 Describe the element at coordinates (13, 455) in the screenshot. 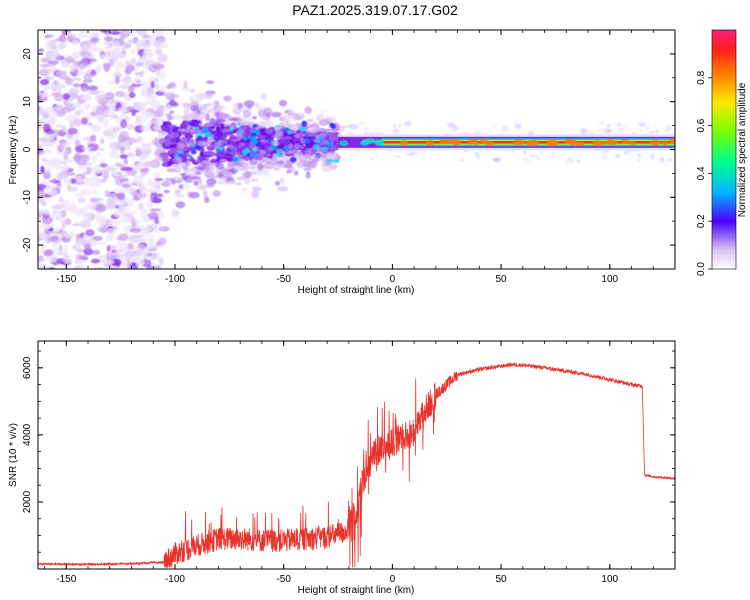

I see `snr-y-axis-label: SNR (10 * v/v)` at that location.